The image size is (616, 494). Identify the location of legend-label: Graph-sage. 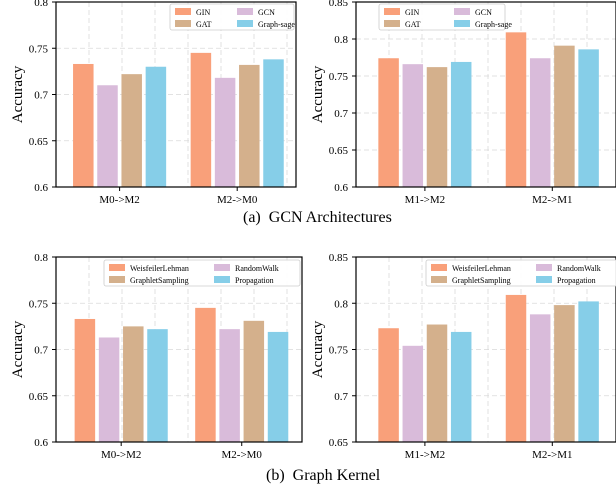
(276, 24).